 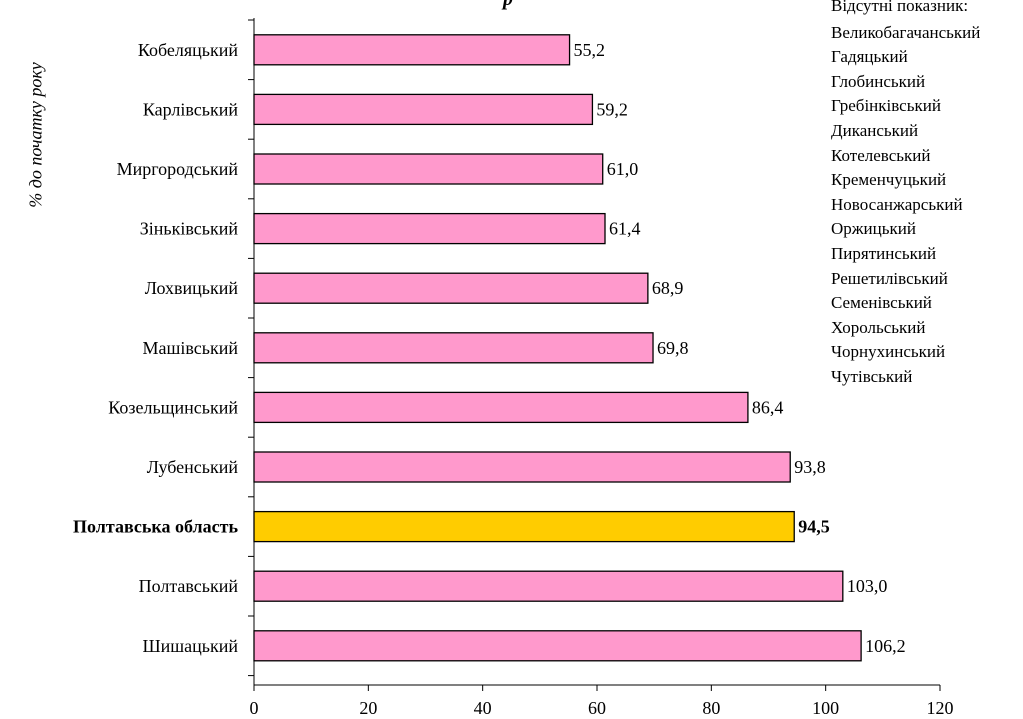 What do you see at coordinates (483, 708) in the screenshot?
I see `x-tick-label: 40` at bounding box center [483, 708].